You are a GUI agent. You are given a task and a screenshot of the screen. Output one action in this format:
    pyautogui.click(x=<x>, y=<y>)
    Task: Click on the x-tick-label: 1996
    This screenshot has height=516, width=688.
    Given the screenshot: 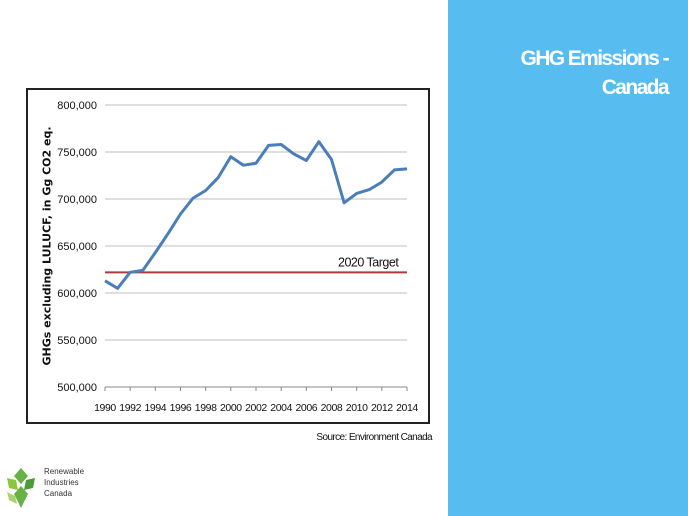 What is the action you would take?
    pyautogui.click(x=181, y=408)
    